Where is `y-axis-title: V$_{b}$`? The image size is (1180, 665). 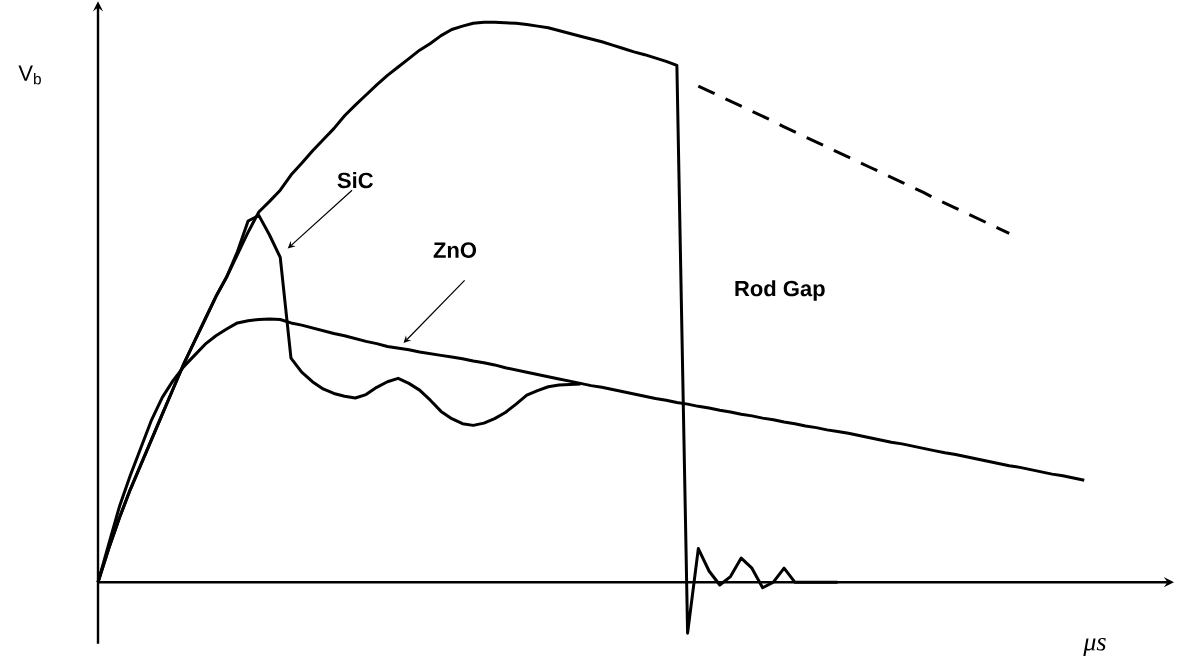
y-axis-title: V$_{b}$ is located at coordinates (29, 75).